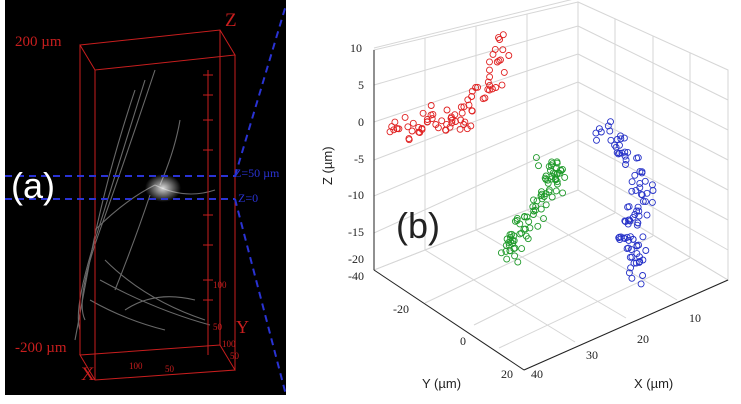 This screenshot has height=404, width=741. Describe the element at coordinates (359, 159) in the screenshot. I see `z-tick-label: -5` at that location.